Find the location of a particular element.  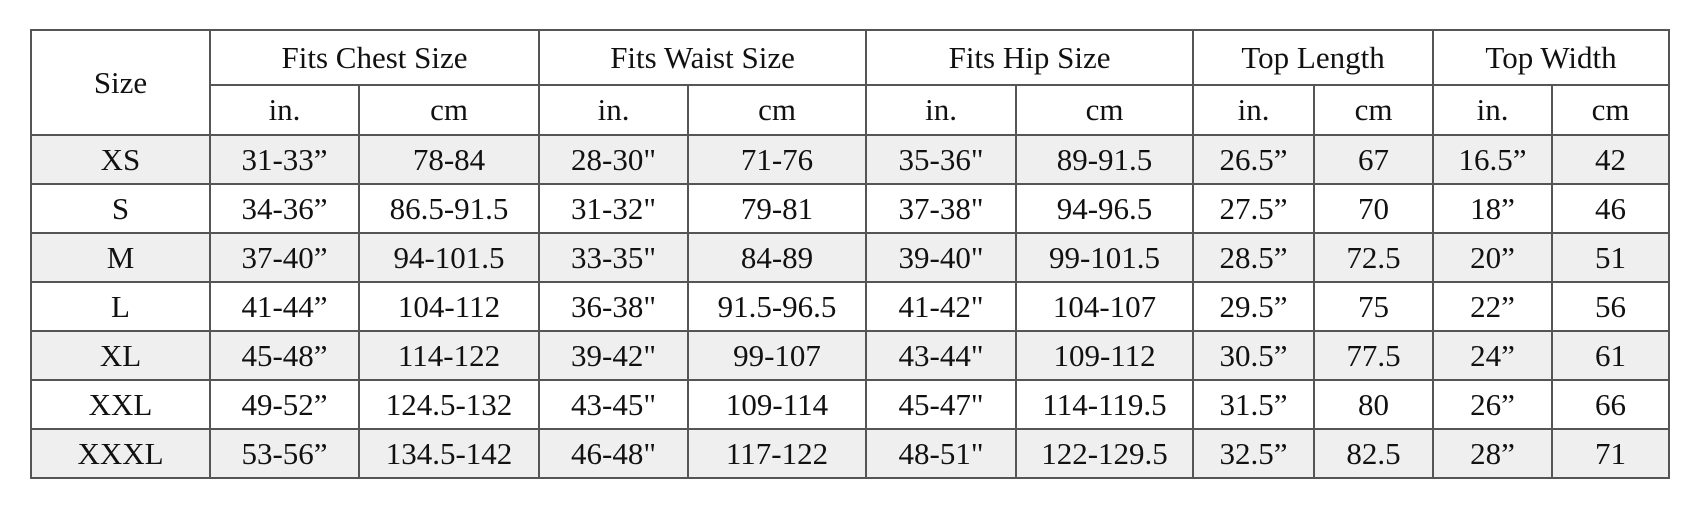

value-cell: 35-36" is located at coordinates (941, 159).